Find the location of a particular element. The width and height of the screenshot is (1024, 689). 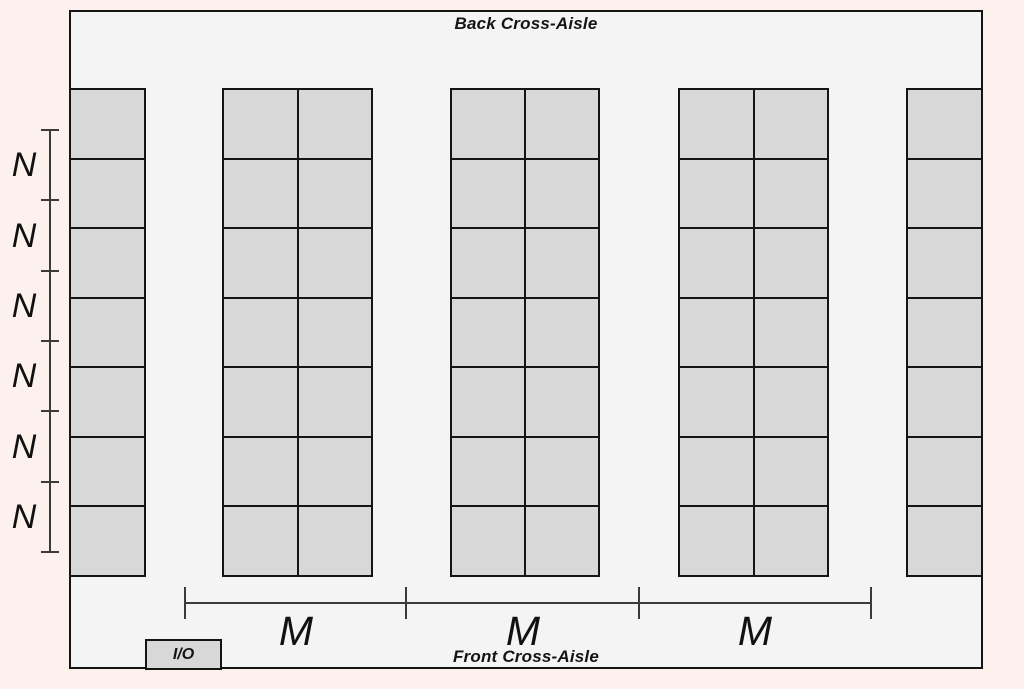

io-station-label: I/O is located at coordinates (183, 654).